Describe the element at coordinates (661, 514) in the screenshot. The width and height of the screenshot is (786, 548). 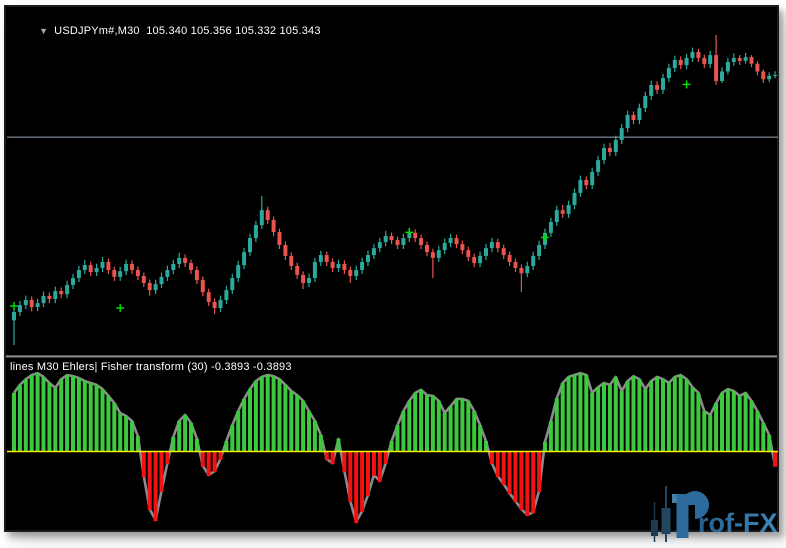
I see `watermark-candle-icons` at that location.